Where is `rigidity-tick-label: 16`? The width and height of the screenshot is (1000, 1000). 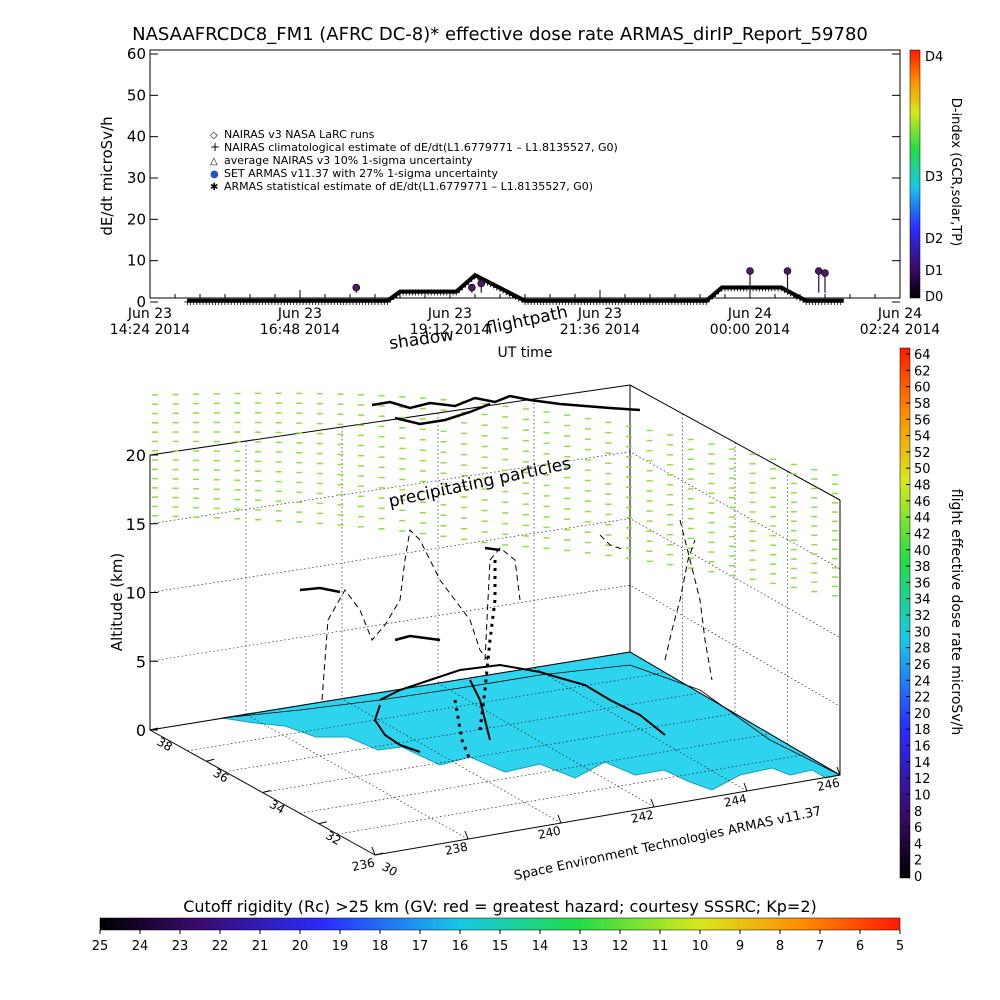 rigidity-tick-label: 16 is located at coordinates (460, 946).